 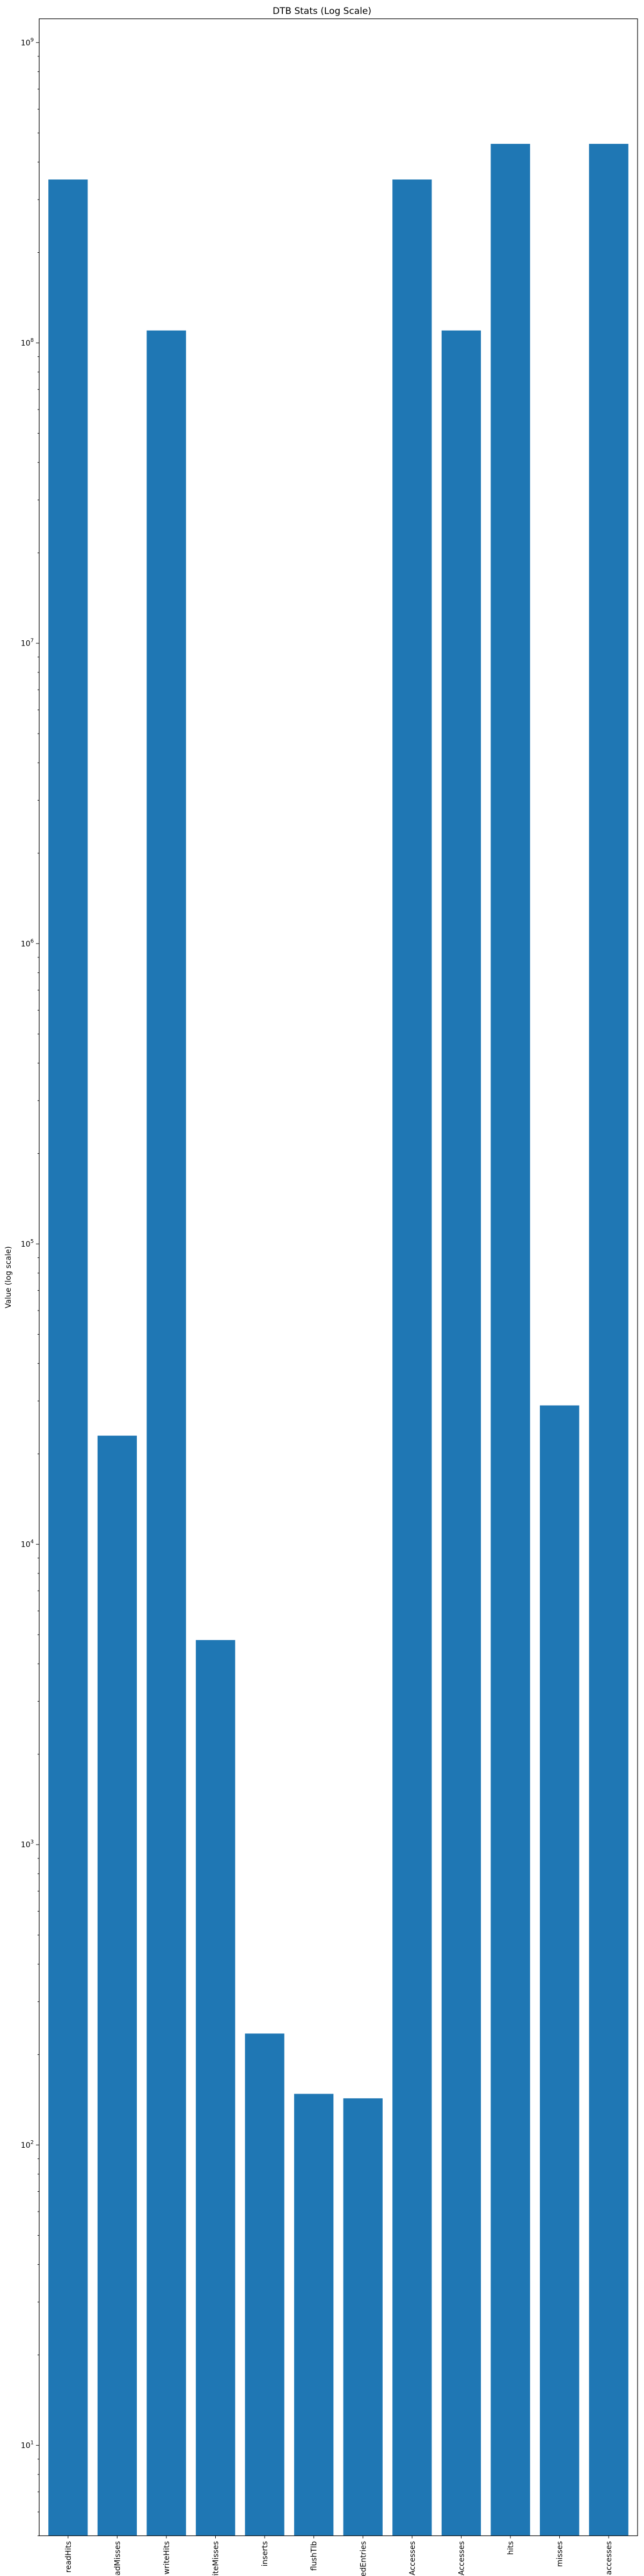 What do you see at coordinates (461, 1433) in the screenshot?
I see `bar-writeAccesses` at bounding box center [461, 1433].